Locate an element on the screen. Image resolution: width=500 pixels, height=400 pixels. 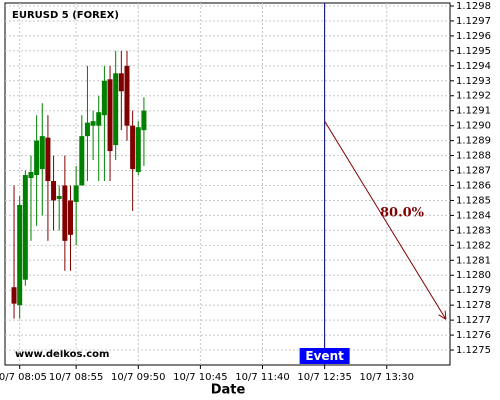
y-tick-label: 1.1277 is located at coordinates (473, 320).